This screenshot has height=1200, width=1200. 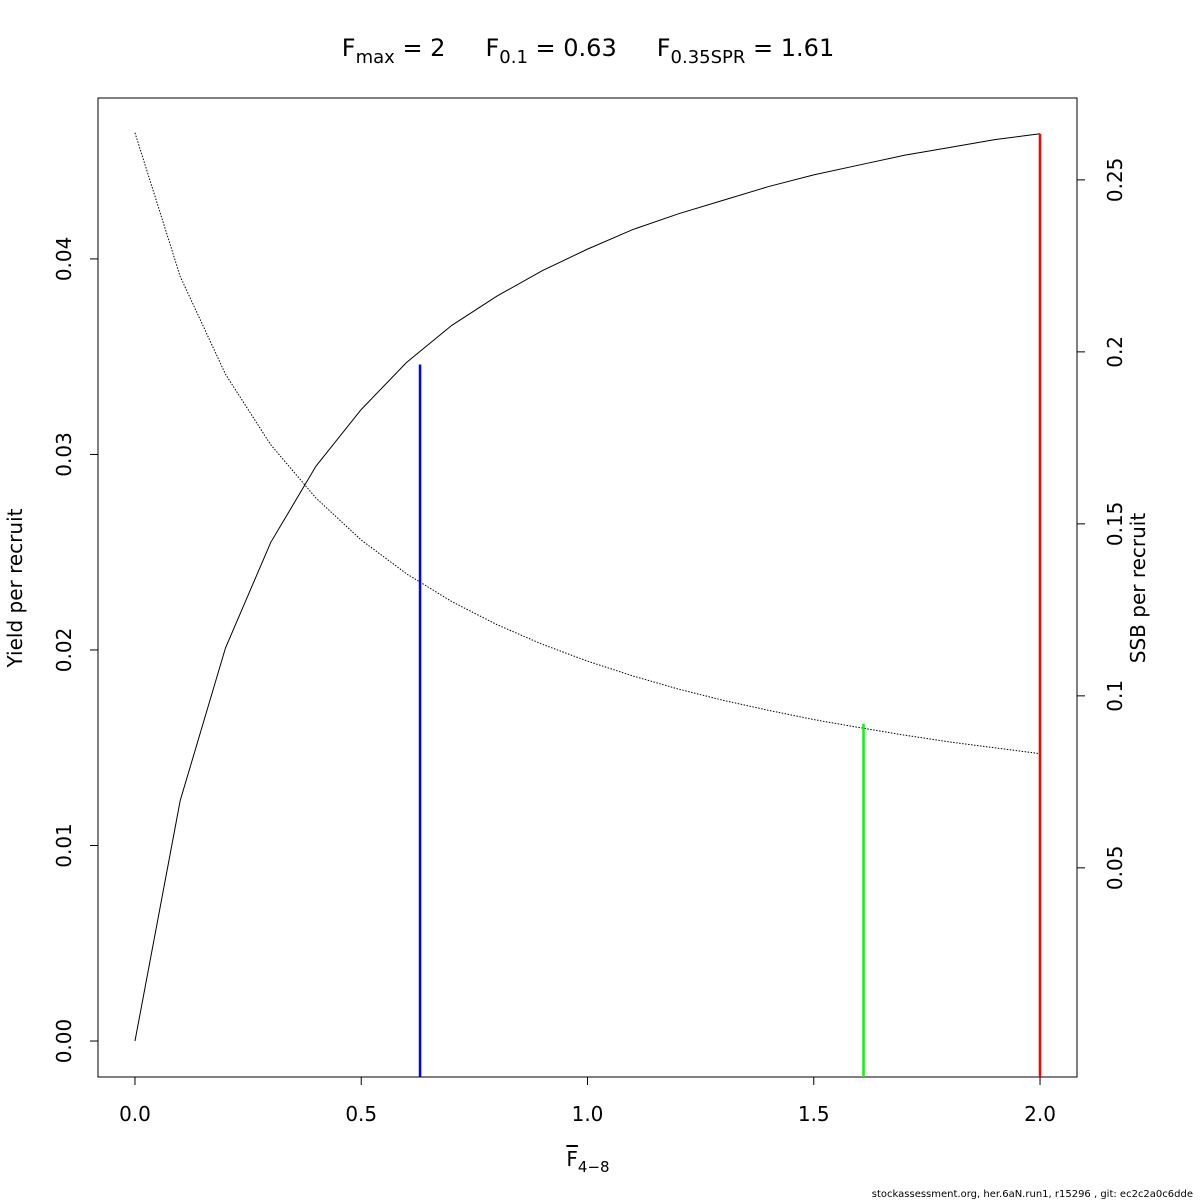 I want to click on y2-tick-label: 0.1, so click(x=1115, y=696).